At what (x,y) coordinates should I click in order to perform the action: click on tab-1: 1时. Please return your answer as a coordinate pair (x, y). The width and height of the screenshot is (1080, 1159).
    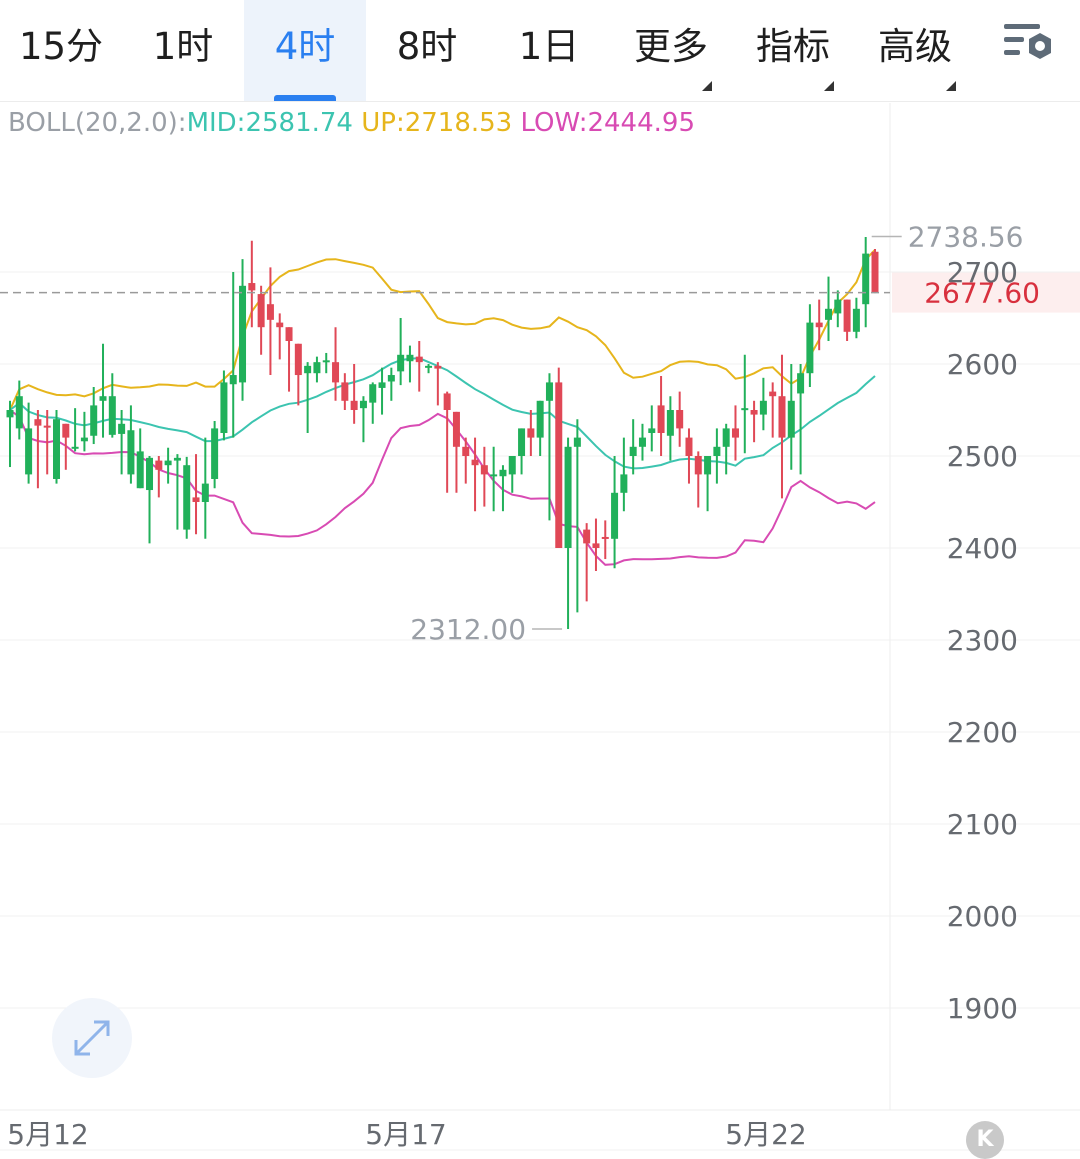
    Looking at the image, I should click on (183, 50).